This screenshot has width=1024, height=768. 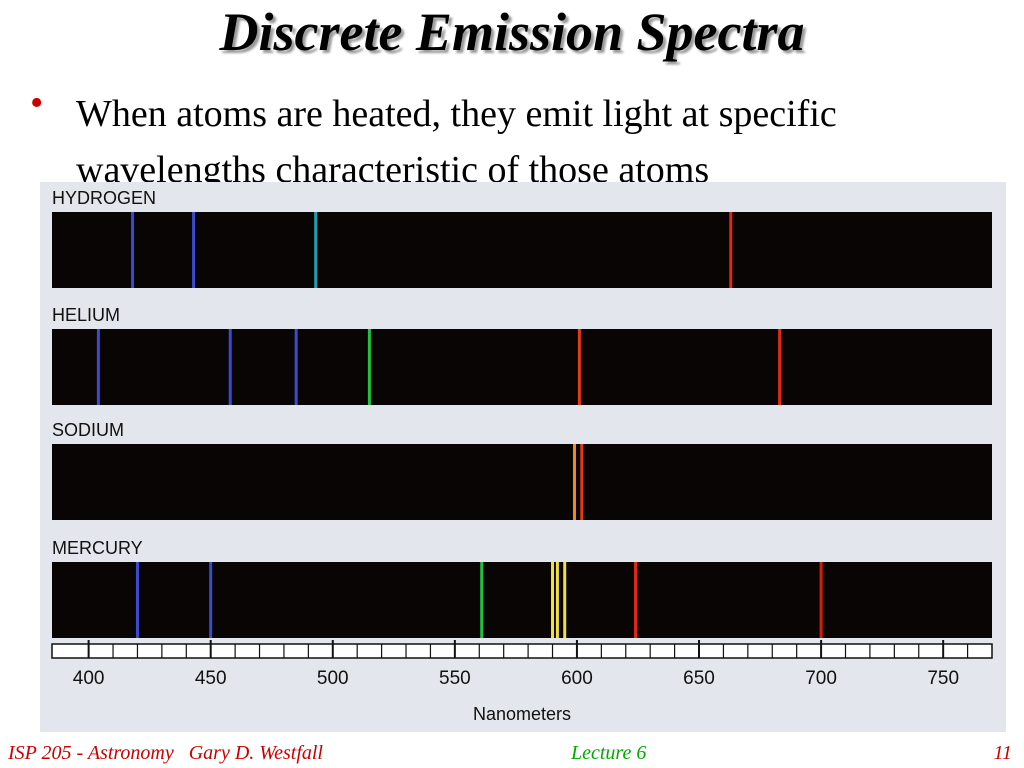 What do you see at coordinates (455, 678) in the screenshot?
I see `tick-label-550: 550` at bounding box center [455, 678].